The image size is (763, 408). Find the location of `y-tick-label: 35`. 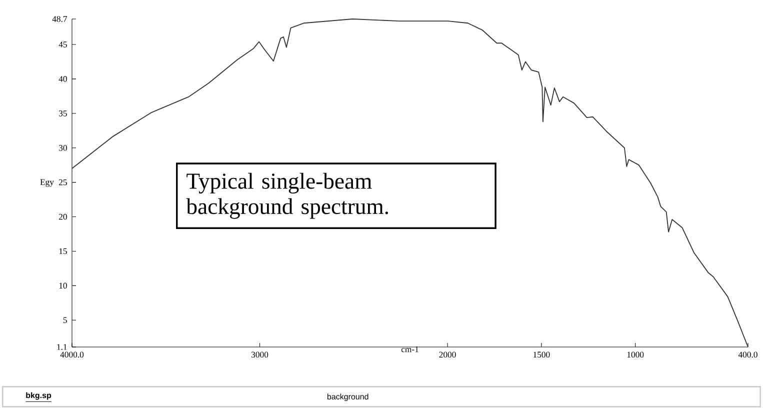

y-tick-label: 35 is located at coordinates (63, 113).